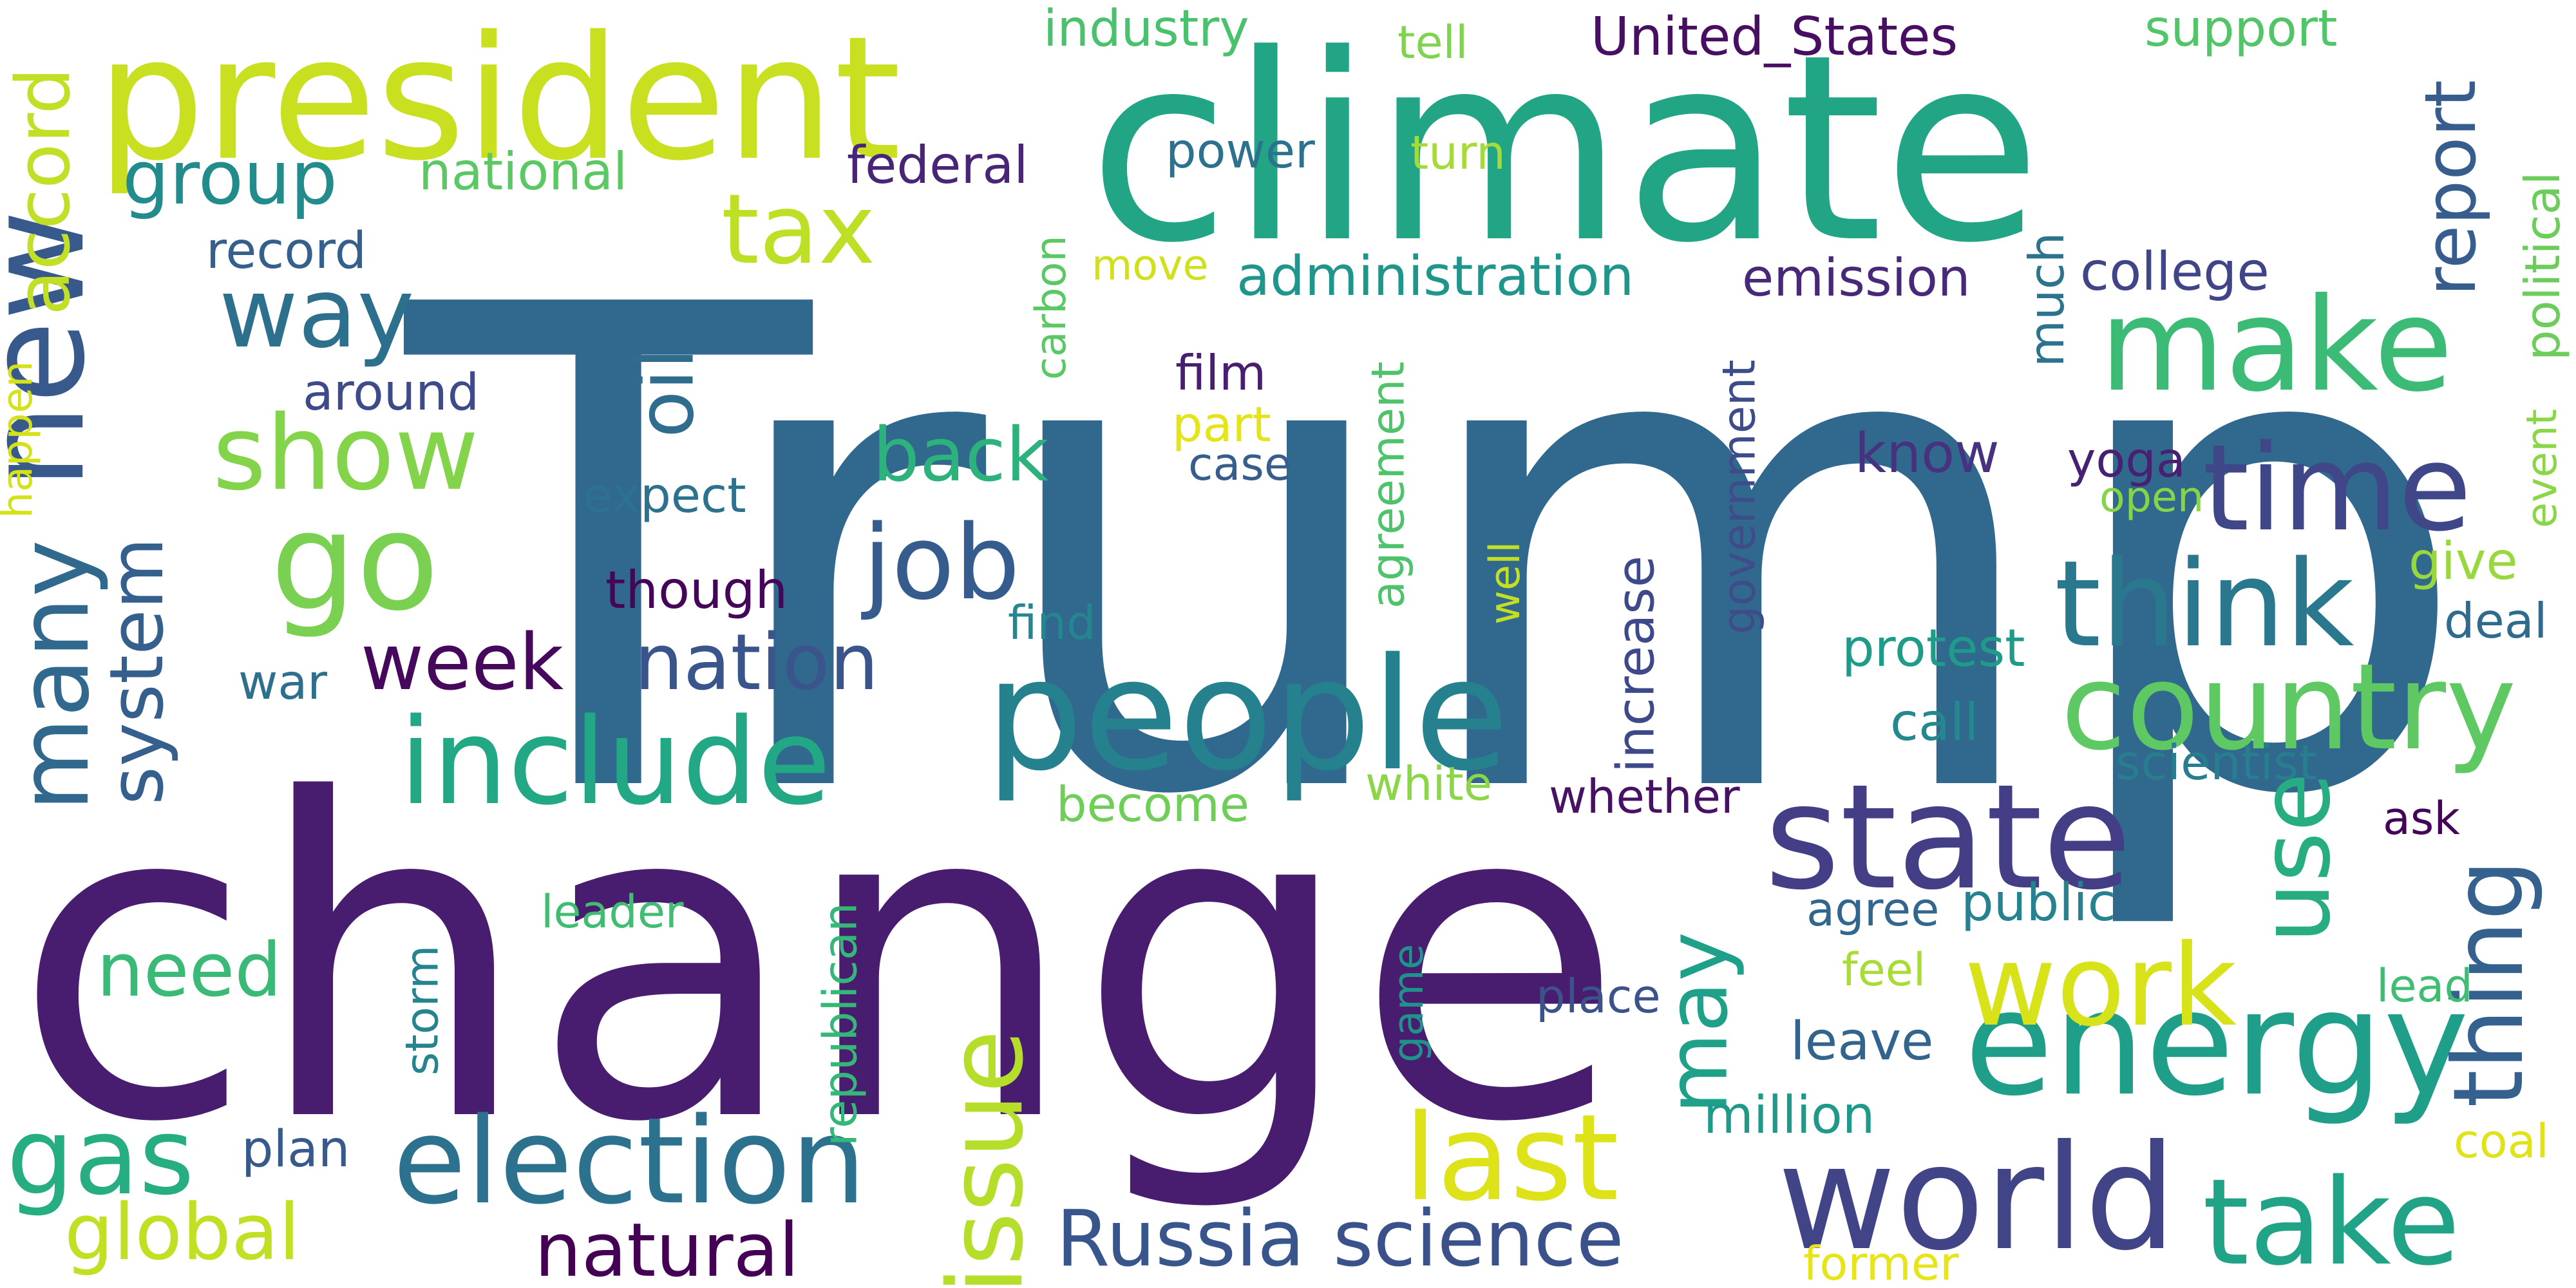  Describe the element at coordinates (189, 971) in the screenshot. I see `word-need: need` at that location.